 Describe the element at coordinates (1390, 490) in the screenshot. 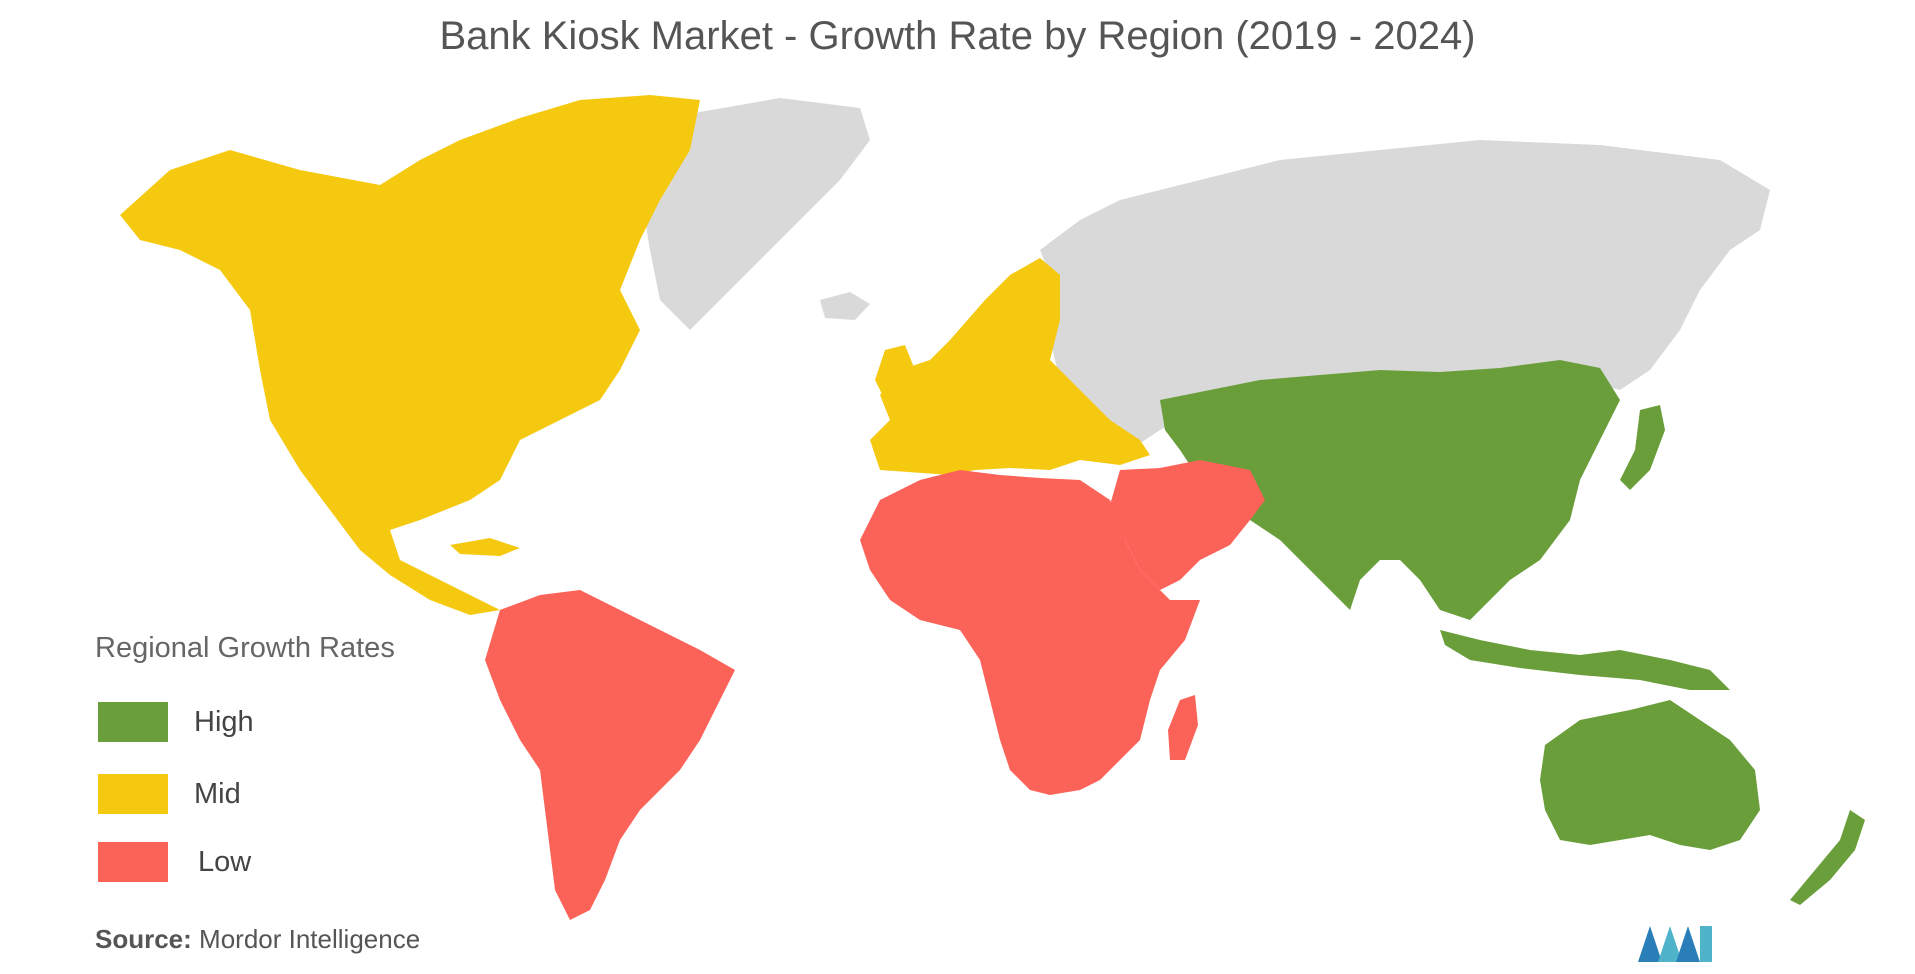

I see `asia-region` at that location.